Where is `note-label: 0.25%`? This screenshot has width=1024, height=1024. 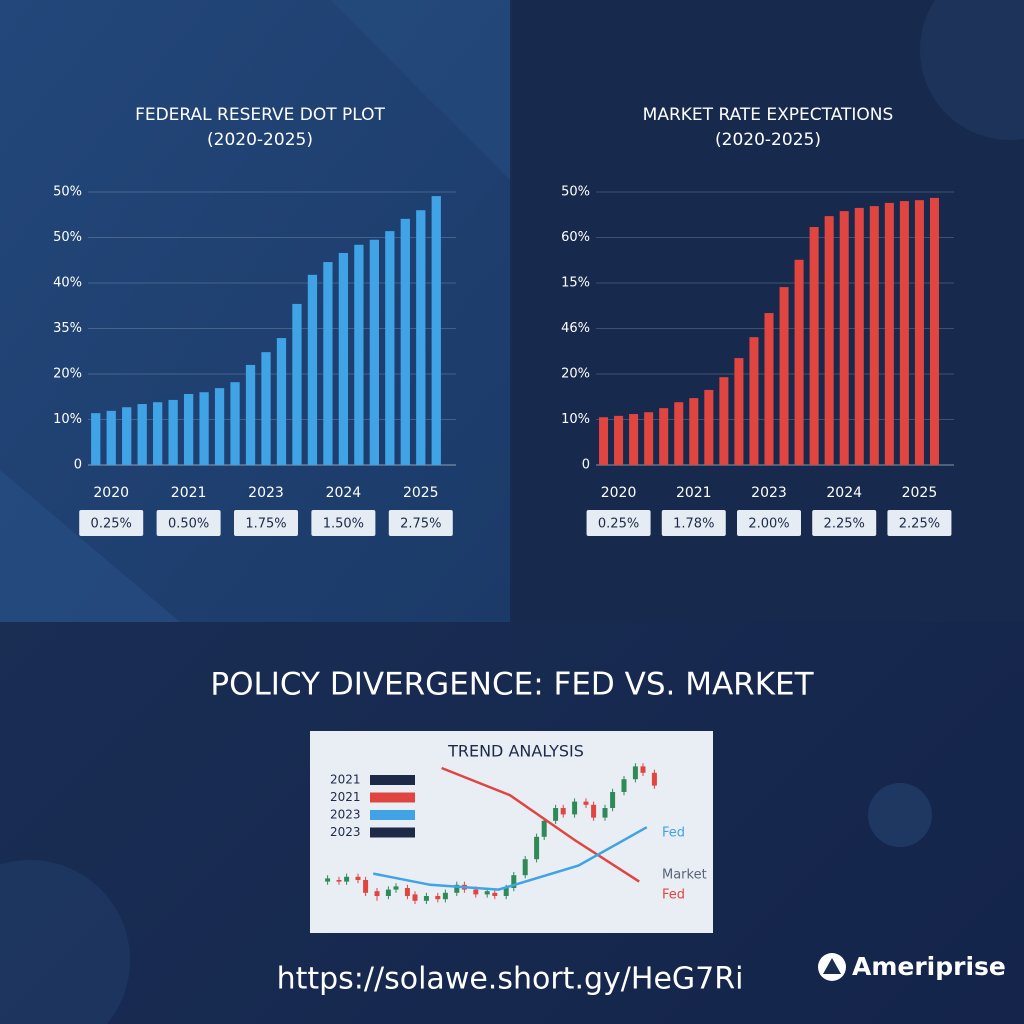 note-label: 0.25% is located at coordinates (111, 524).